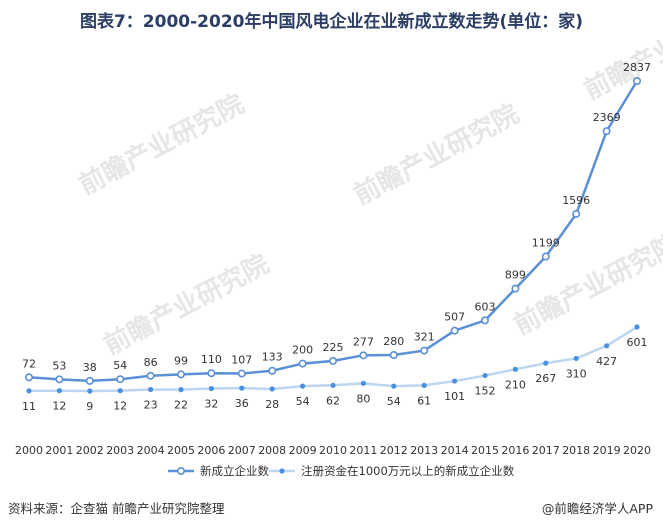  What do you see at coordinates (90, 450) in the screenshot?
I see `x-tick-label: 2002` at bounding box center [90, 450].